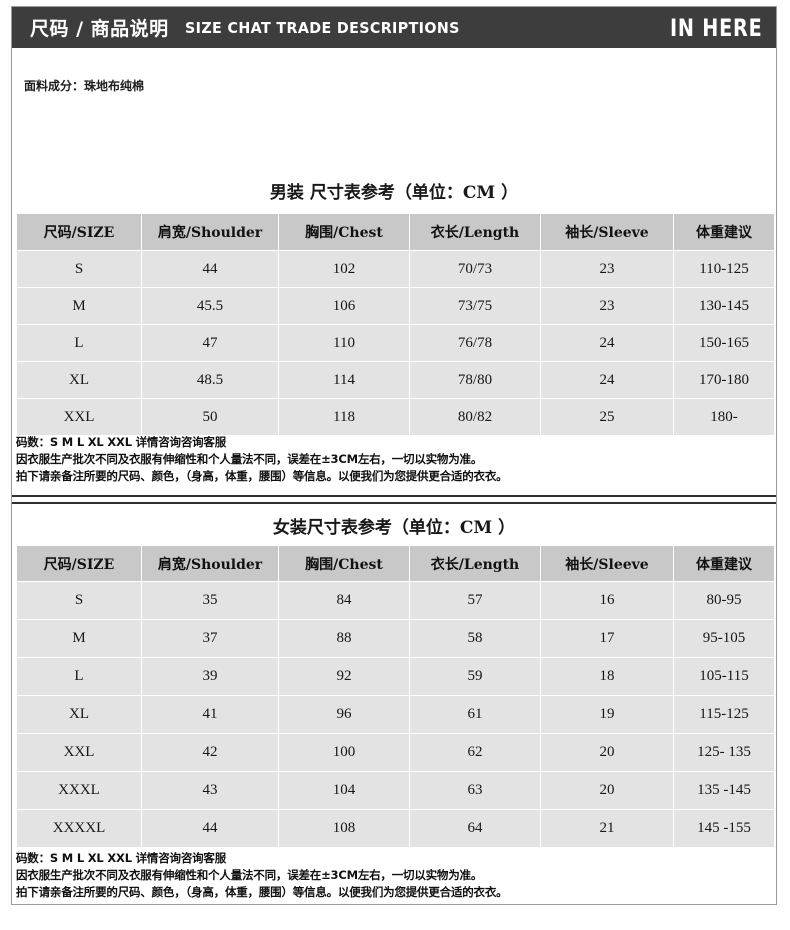 The image size is (790, 930). Describe the element at coordinates (210, 638) in the screenshot. I see `cell-shoulder: 37` at that location.